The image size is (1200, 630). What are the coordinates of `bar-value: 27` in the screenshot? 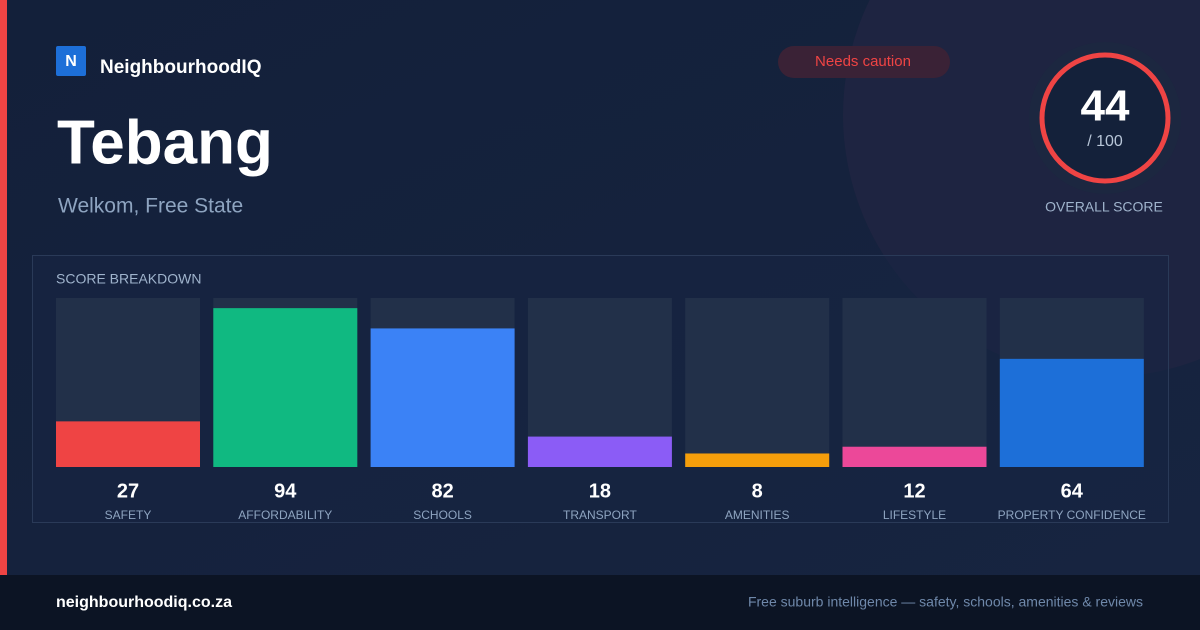 It's located at (128, 491).